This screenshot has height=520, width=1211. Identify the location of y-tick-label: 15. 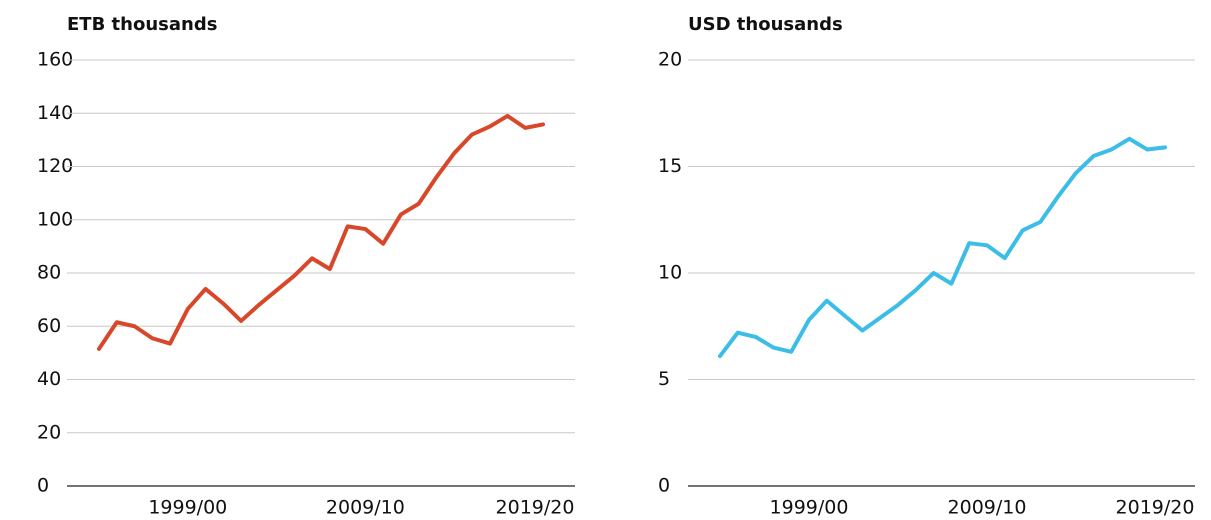
(670, 166).